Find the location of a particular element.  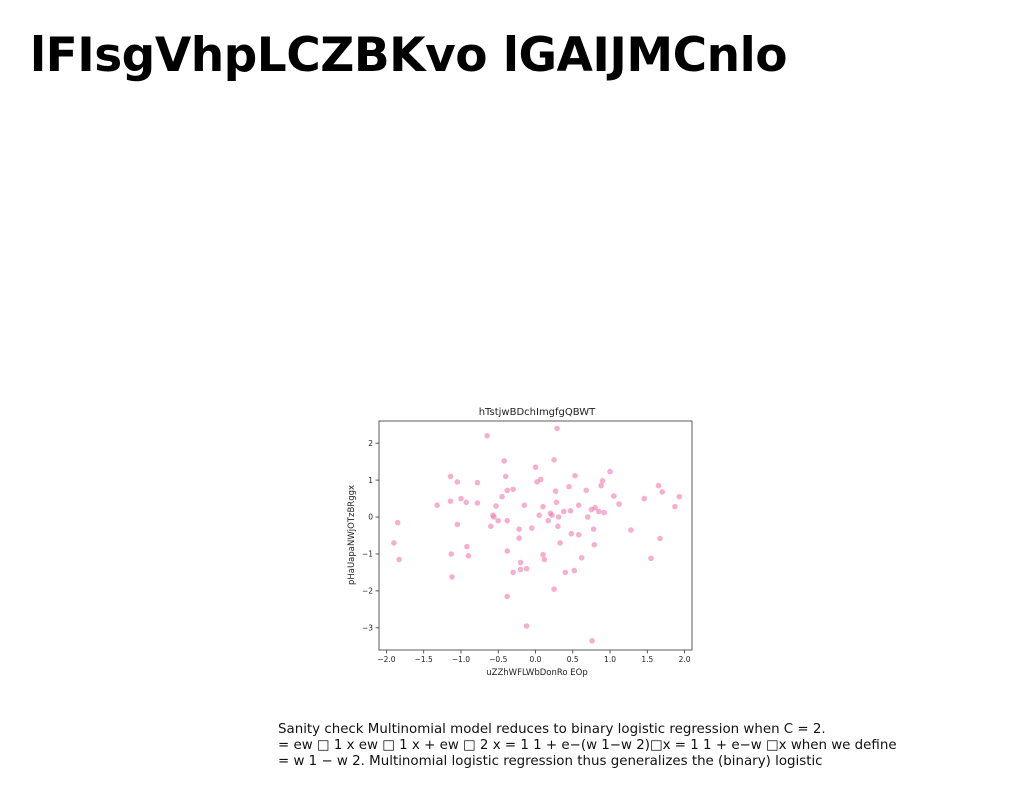

x-tick-label: −2.0 is located at coordinates (386, 659).